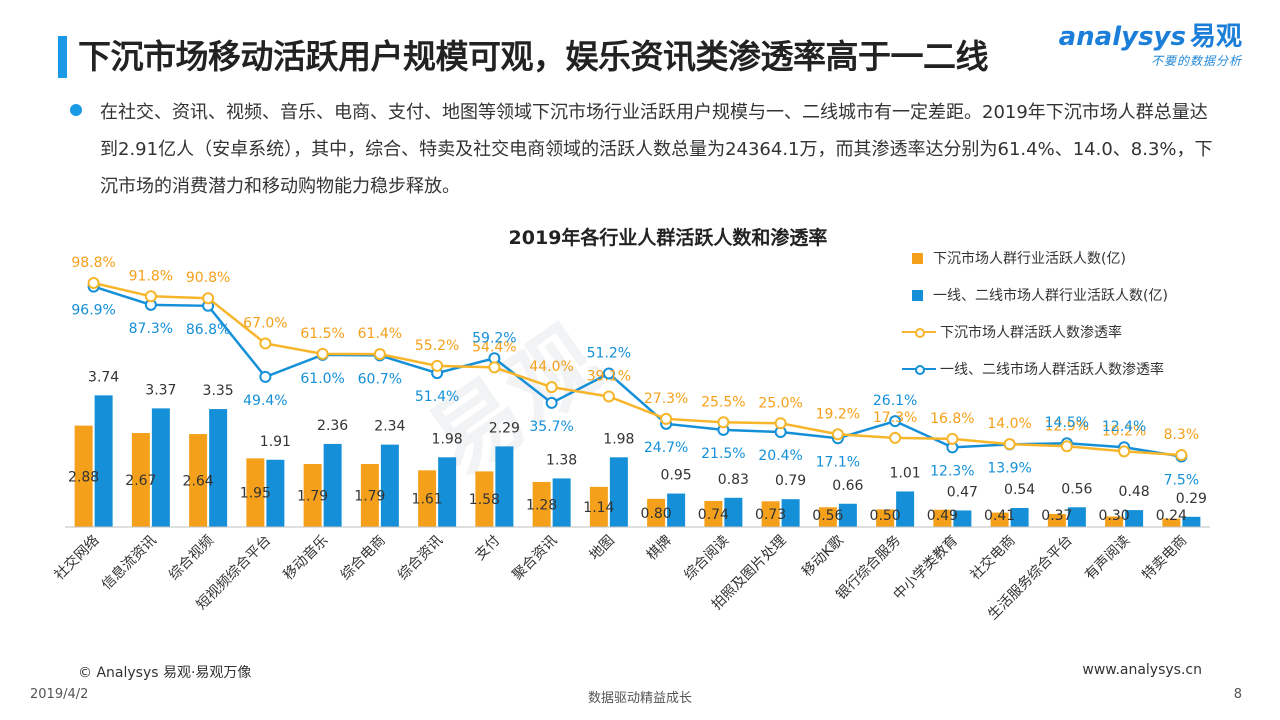 This screenshot has height=720, width=1280. What do you see at coordinates (1142, 670) in the screenshot?
I see `footer-url: www.analysys.cn` at bounding box center [1142, 670].